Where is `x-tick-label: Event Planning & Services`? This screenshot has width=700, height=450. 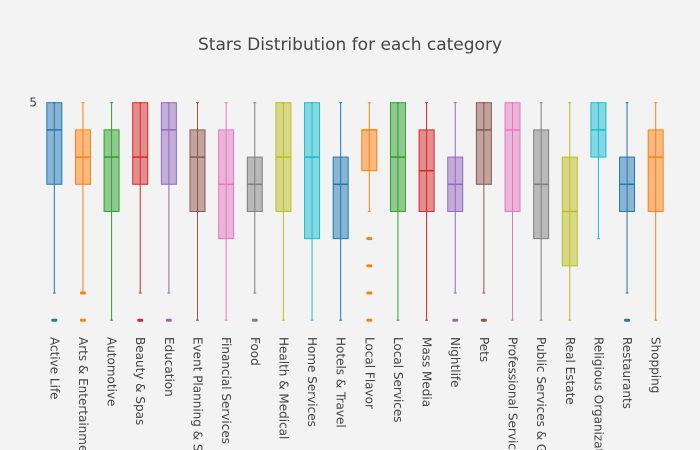 x-tick-label: Event Planning & Services is located at coordinates (198, 393).